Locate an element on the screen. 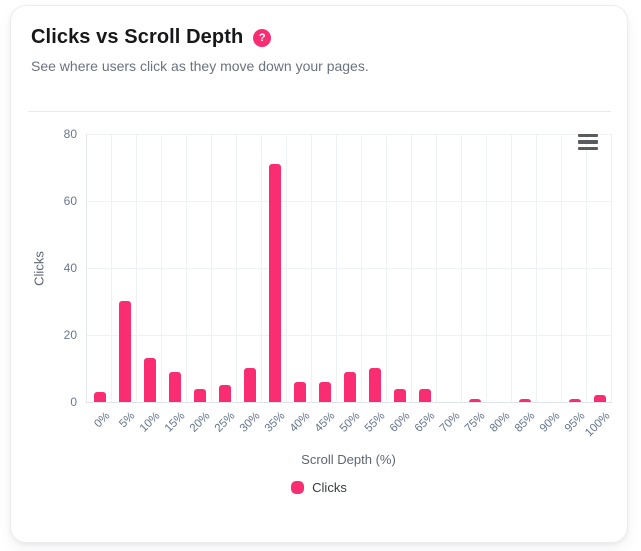 Image resolution: width=641 pixels, height=551 pixels. x-tick-label: 15% is located at coordinates (174, 422).